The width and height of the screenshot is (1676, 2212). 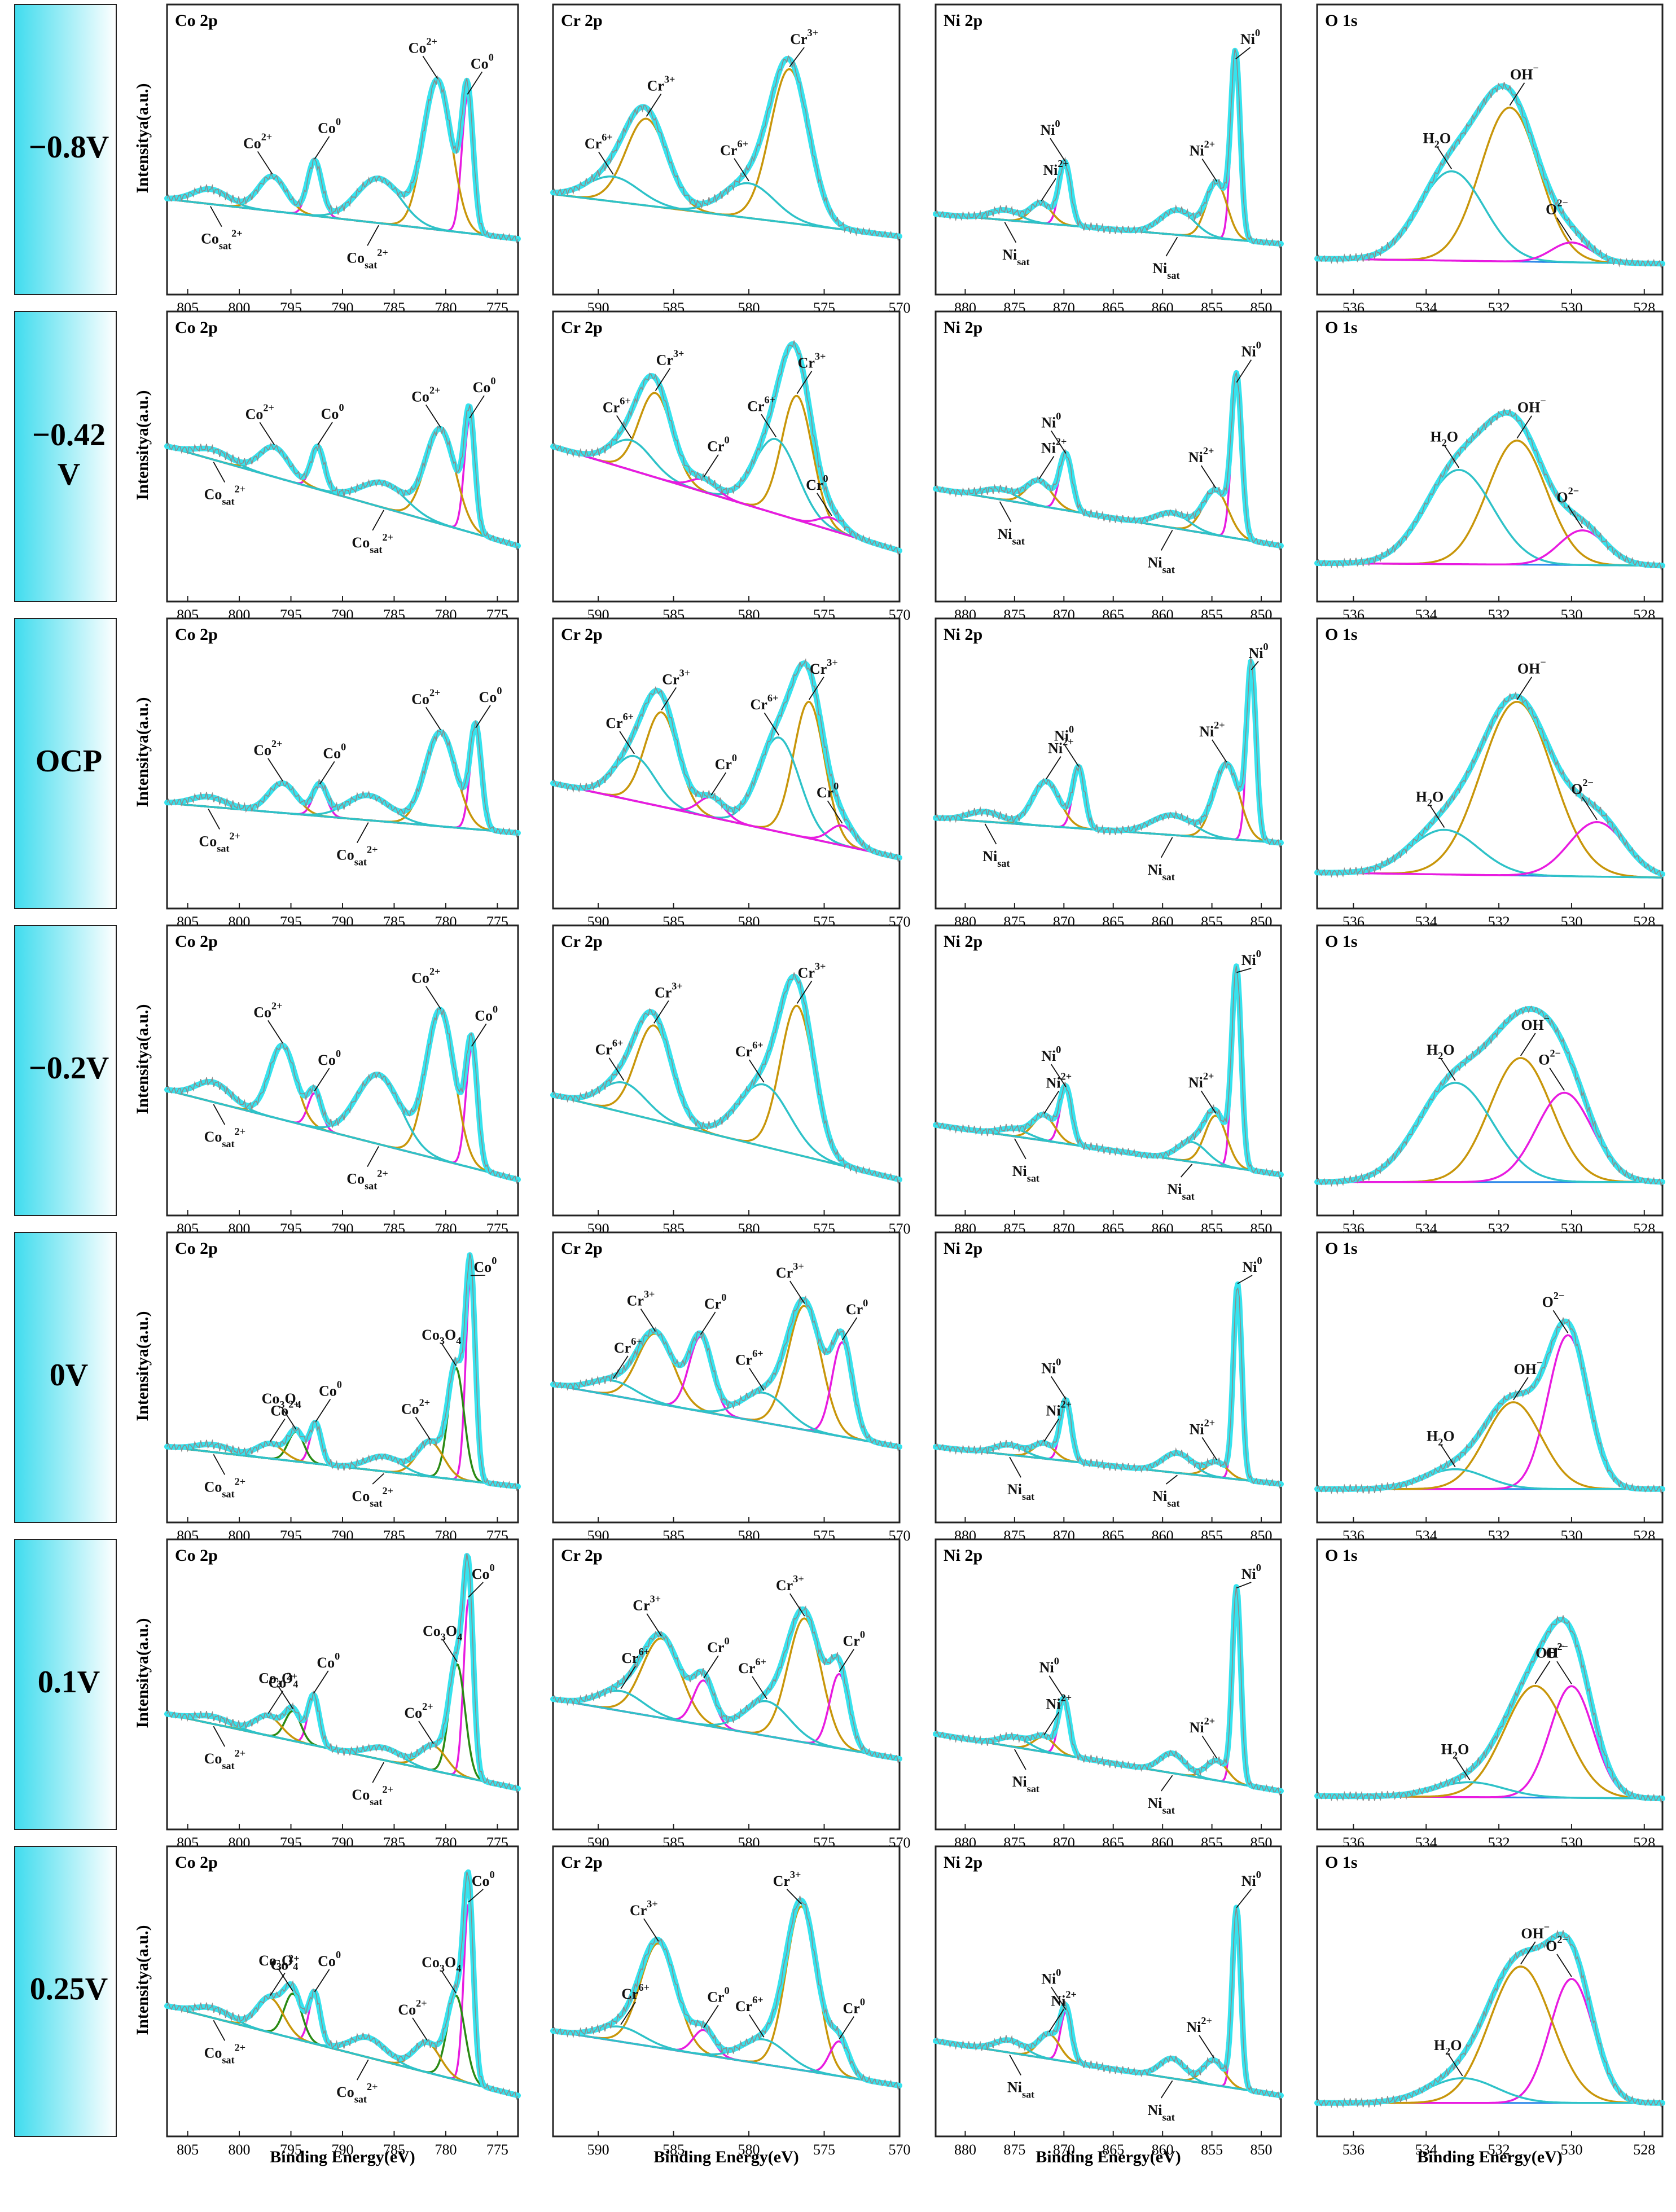 What do you see at coordinates (1490, 848) in the screenshot?
I see `peak-O2-529.3` at bounding box center [1490, 848].